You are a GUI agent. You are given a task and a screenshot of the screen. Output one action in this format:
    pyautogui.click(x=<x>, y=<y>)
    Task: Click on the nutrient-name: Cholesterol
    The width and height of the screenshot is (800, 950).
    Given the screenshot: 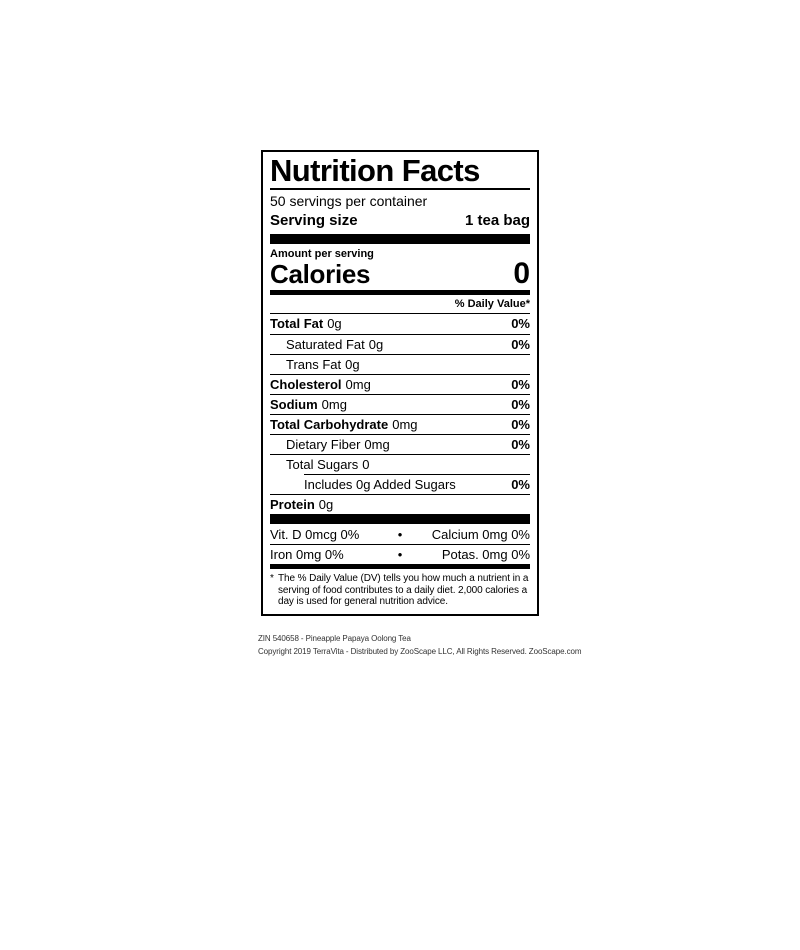 What is the action you would take?
    pyautogui.click(x=306, y=384)
    